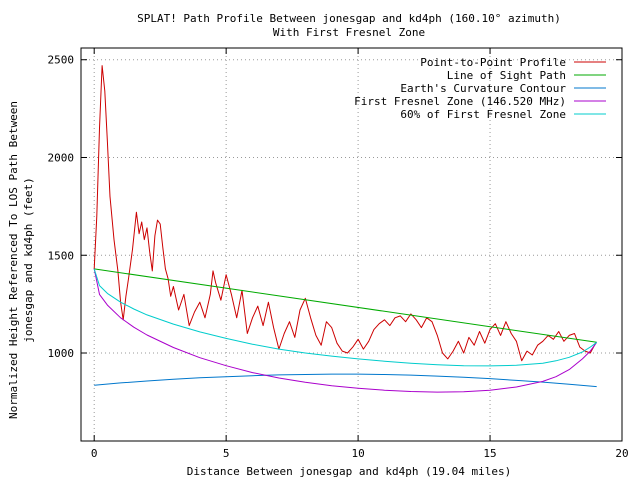  Describe the element at coordinates (357, 453) in the screenshot. I see `x-tick-label: 10` at that location.